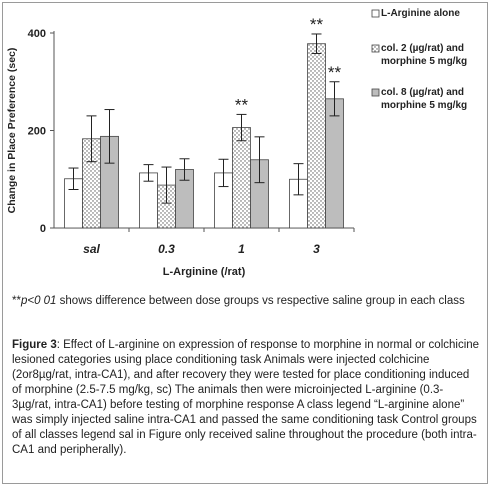 The height and width of the screenshot is (488, 492). Describe the element at coordinates (37, 34) in the screenshot. I see `y-tick-label: 400` at that location.